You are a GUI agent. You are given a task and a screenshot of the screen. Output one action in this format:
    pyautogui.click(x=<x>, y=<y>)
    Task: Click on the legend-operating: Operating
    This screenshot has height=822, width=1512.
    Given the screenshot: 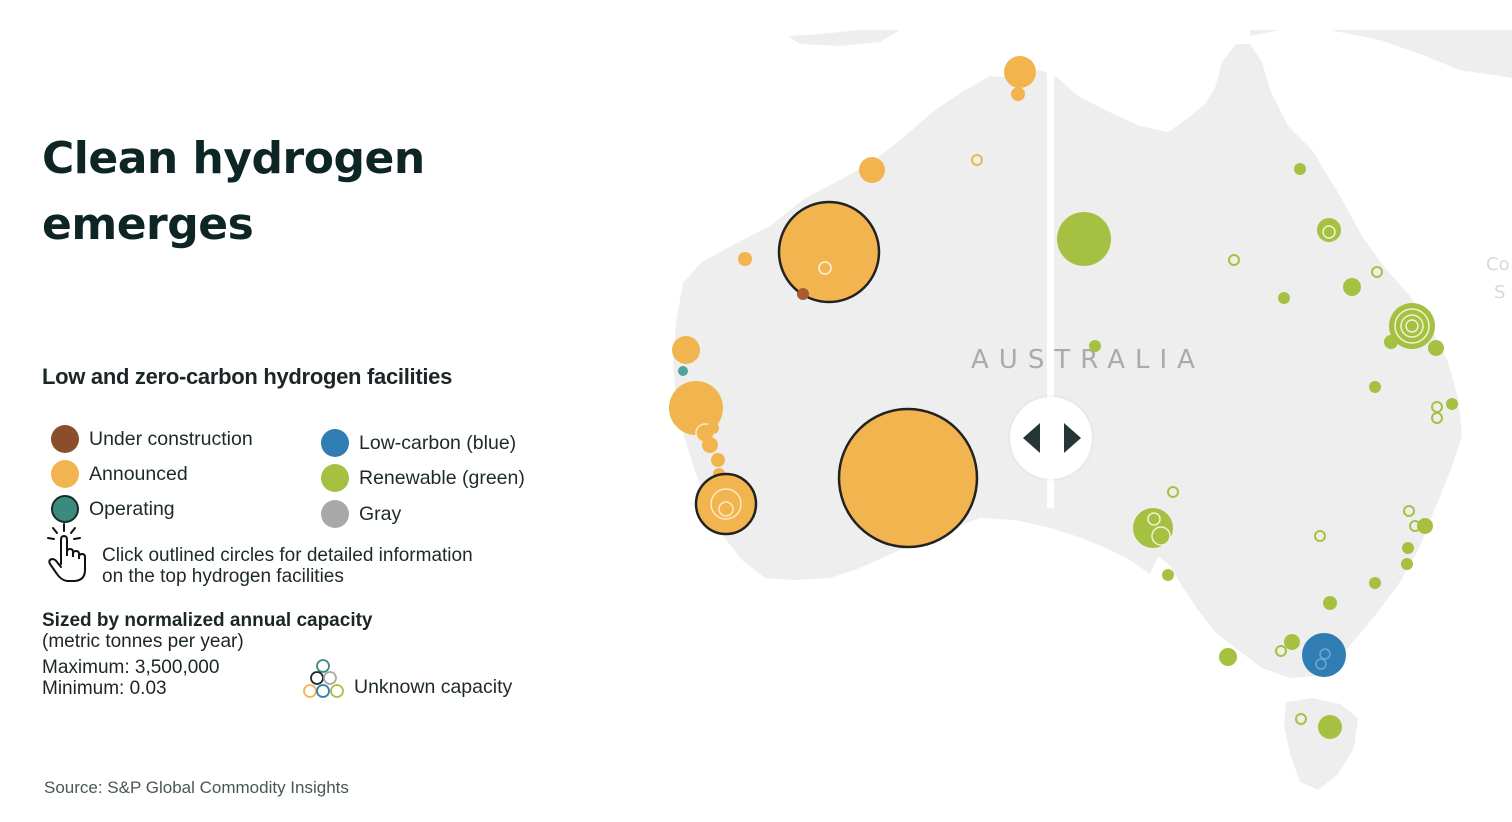 What is the action you would take?
    pyautogui.click(x=113, y=509)
    